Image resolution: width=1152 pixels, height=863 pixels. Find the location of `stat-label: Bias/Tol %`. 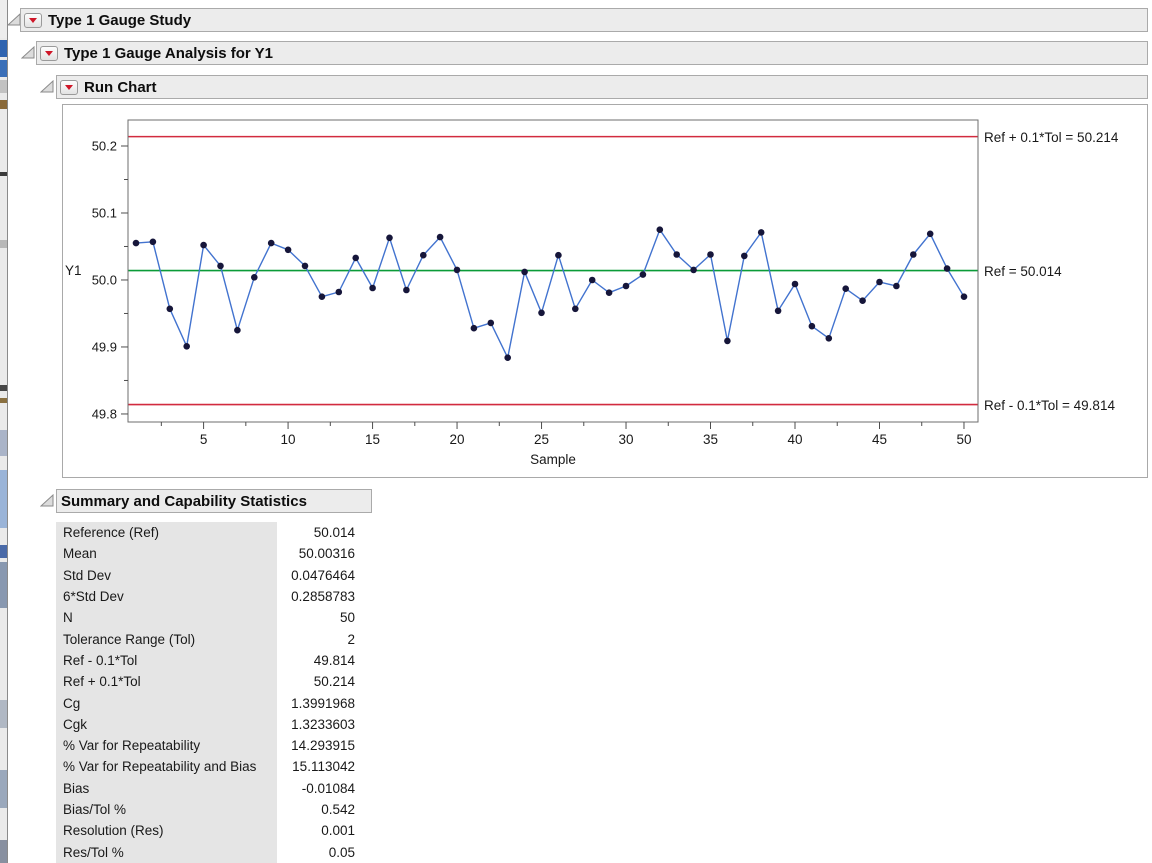

stat-label: Bias/Tol % is located at coordinates (166, 809).